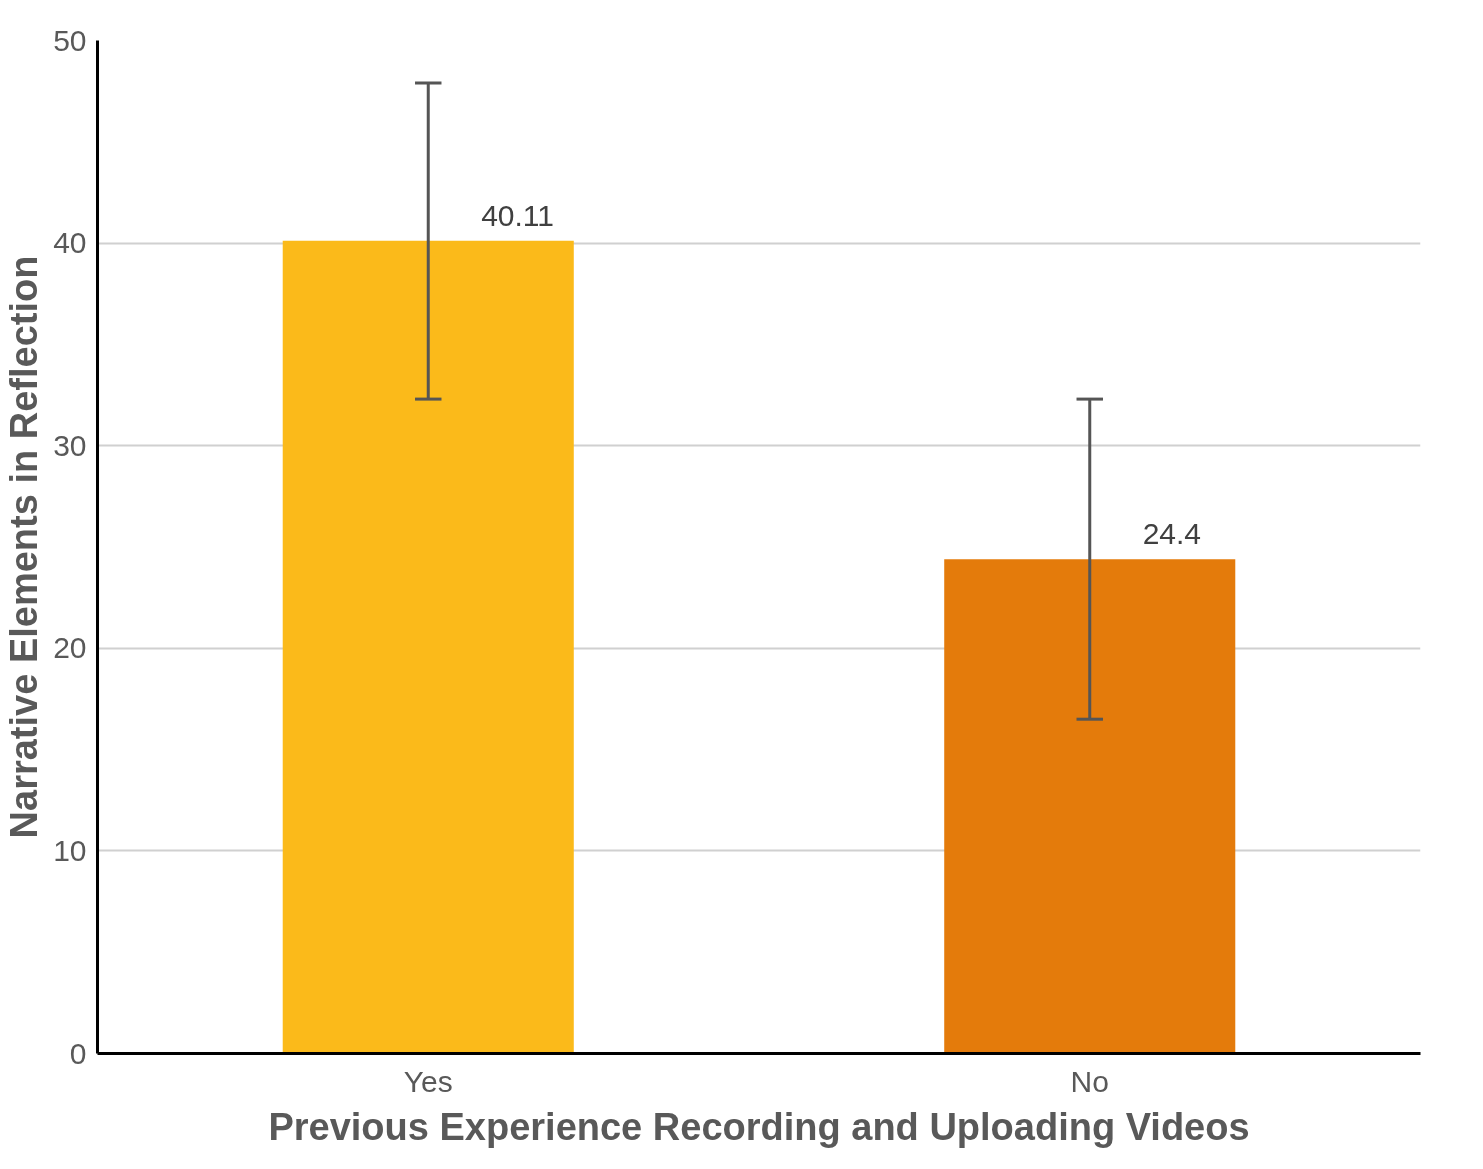  Describe the element at coordinates (70, 850) in the screenshot. I see `y-tick-label: 10` at that location.